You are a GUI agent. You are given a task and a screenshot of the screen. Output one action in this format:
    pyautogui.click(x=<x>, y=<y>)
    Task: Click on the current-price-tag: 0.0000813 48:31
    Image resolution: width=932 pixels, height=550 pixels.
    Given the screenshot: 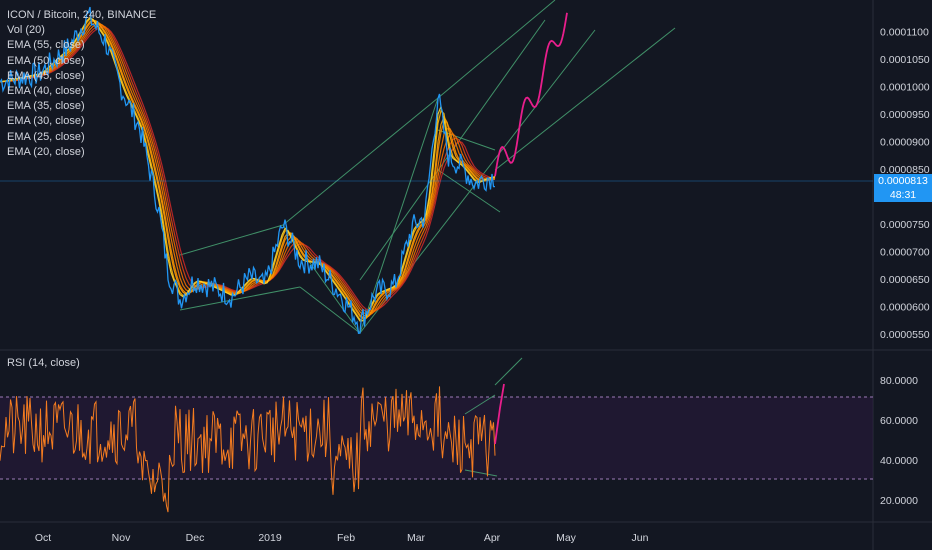 What is the action you would take?
    pyautogui.click(x=903, y=188)
    